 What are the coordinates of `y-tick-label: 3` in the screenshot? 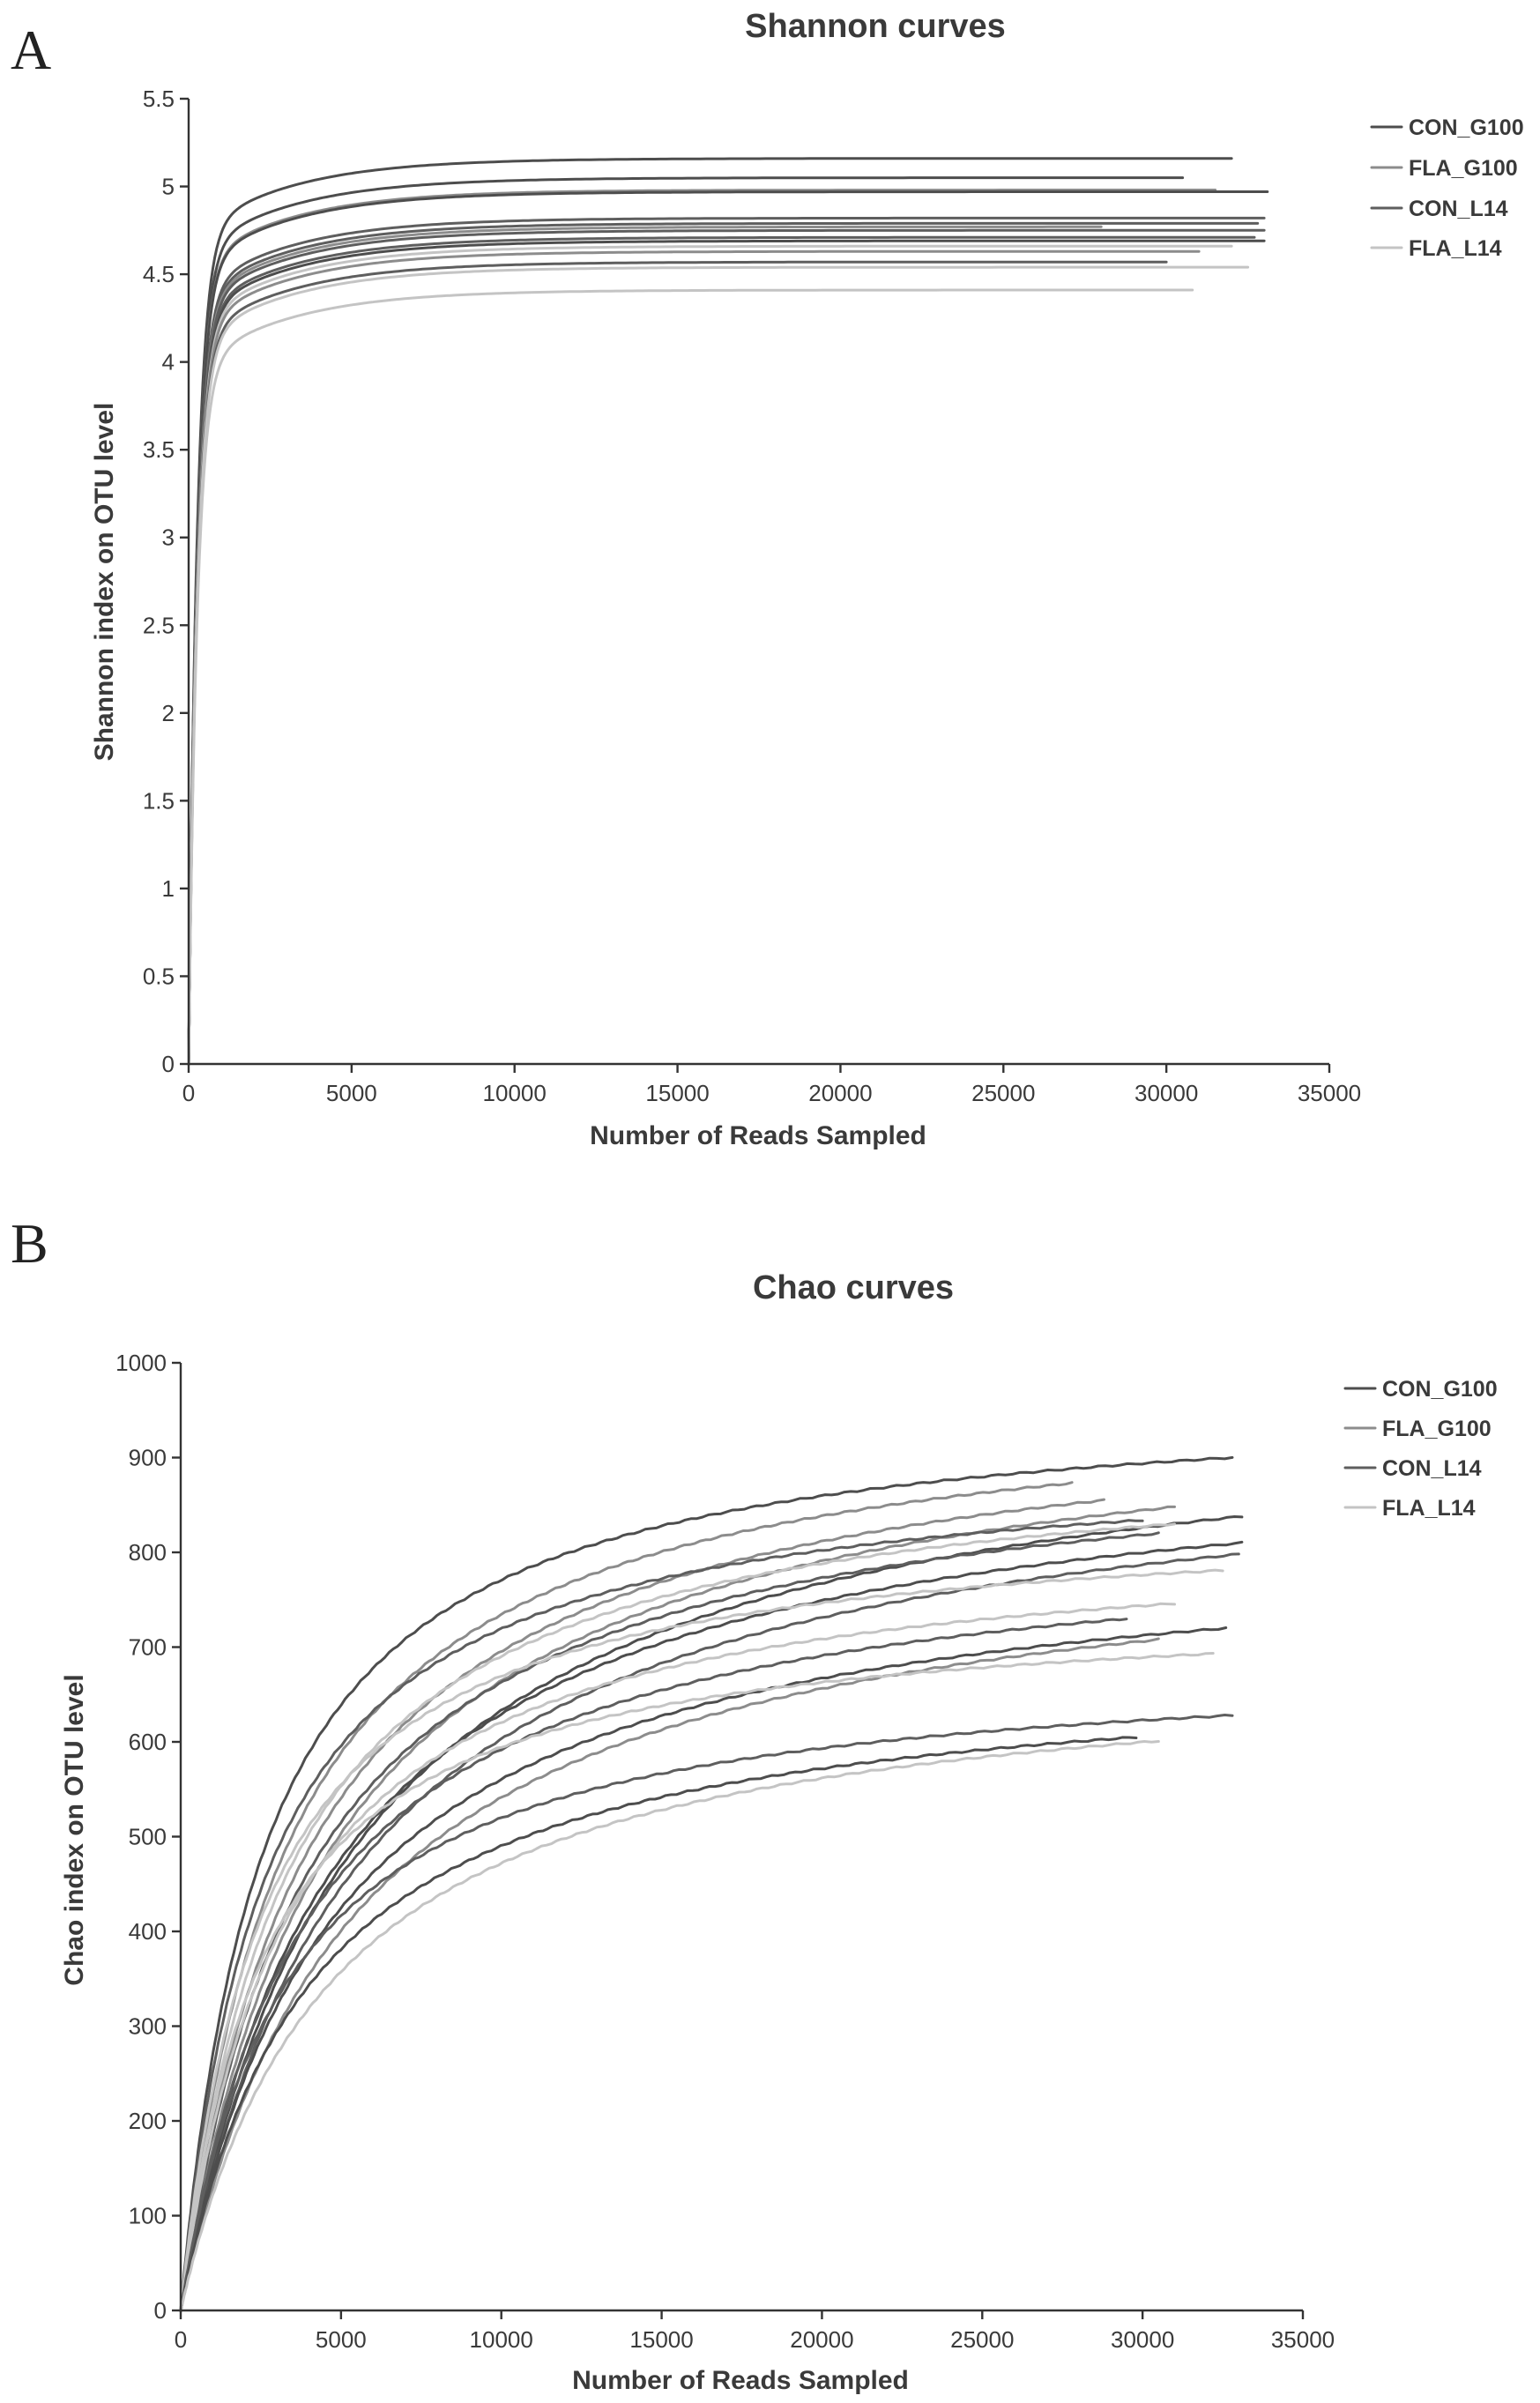 It's located at (168, 537).